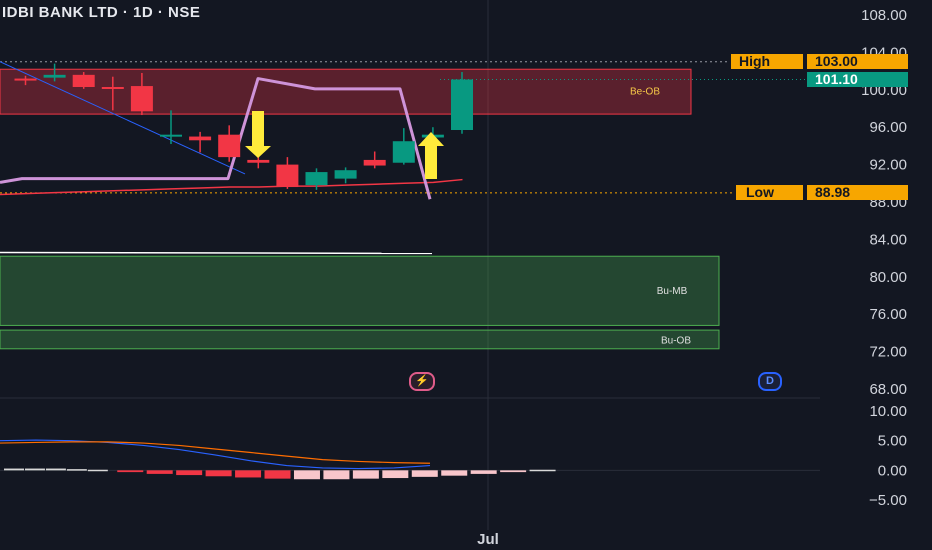 This screenshot has width=932, height=550. I want to click on low-value: 88.98, so click(833, 192).